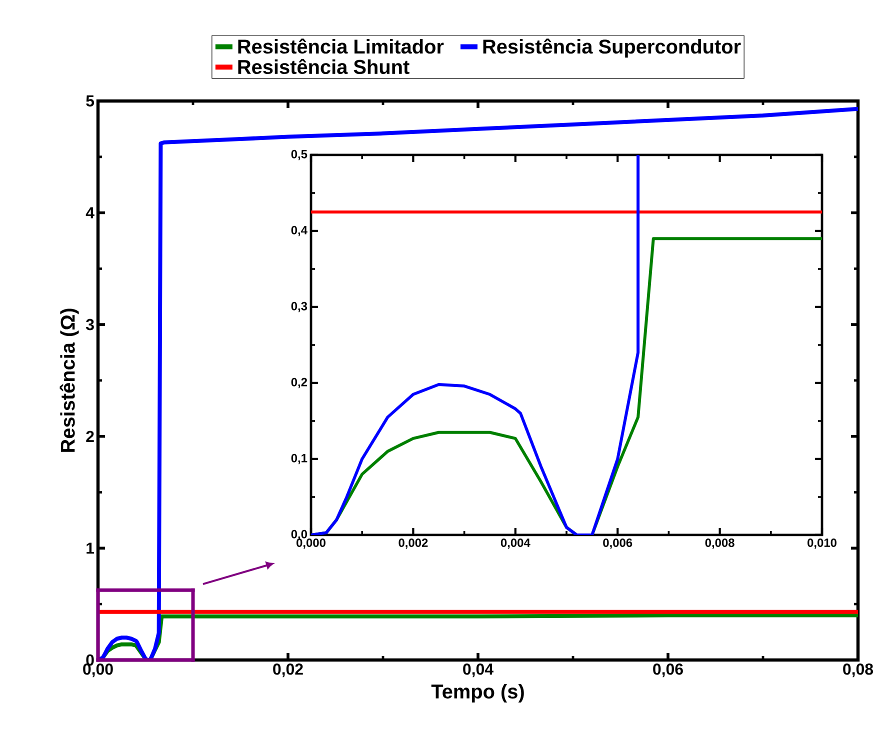  Describe the element at coordinates (617, 543) in the screenshot. I see `x-tick-label: 0,006` at that location.